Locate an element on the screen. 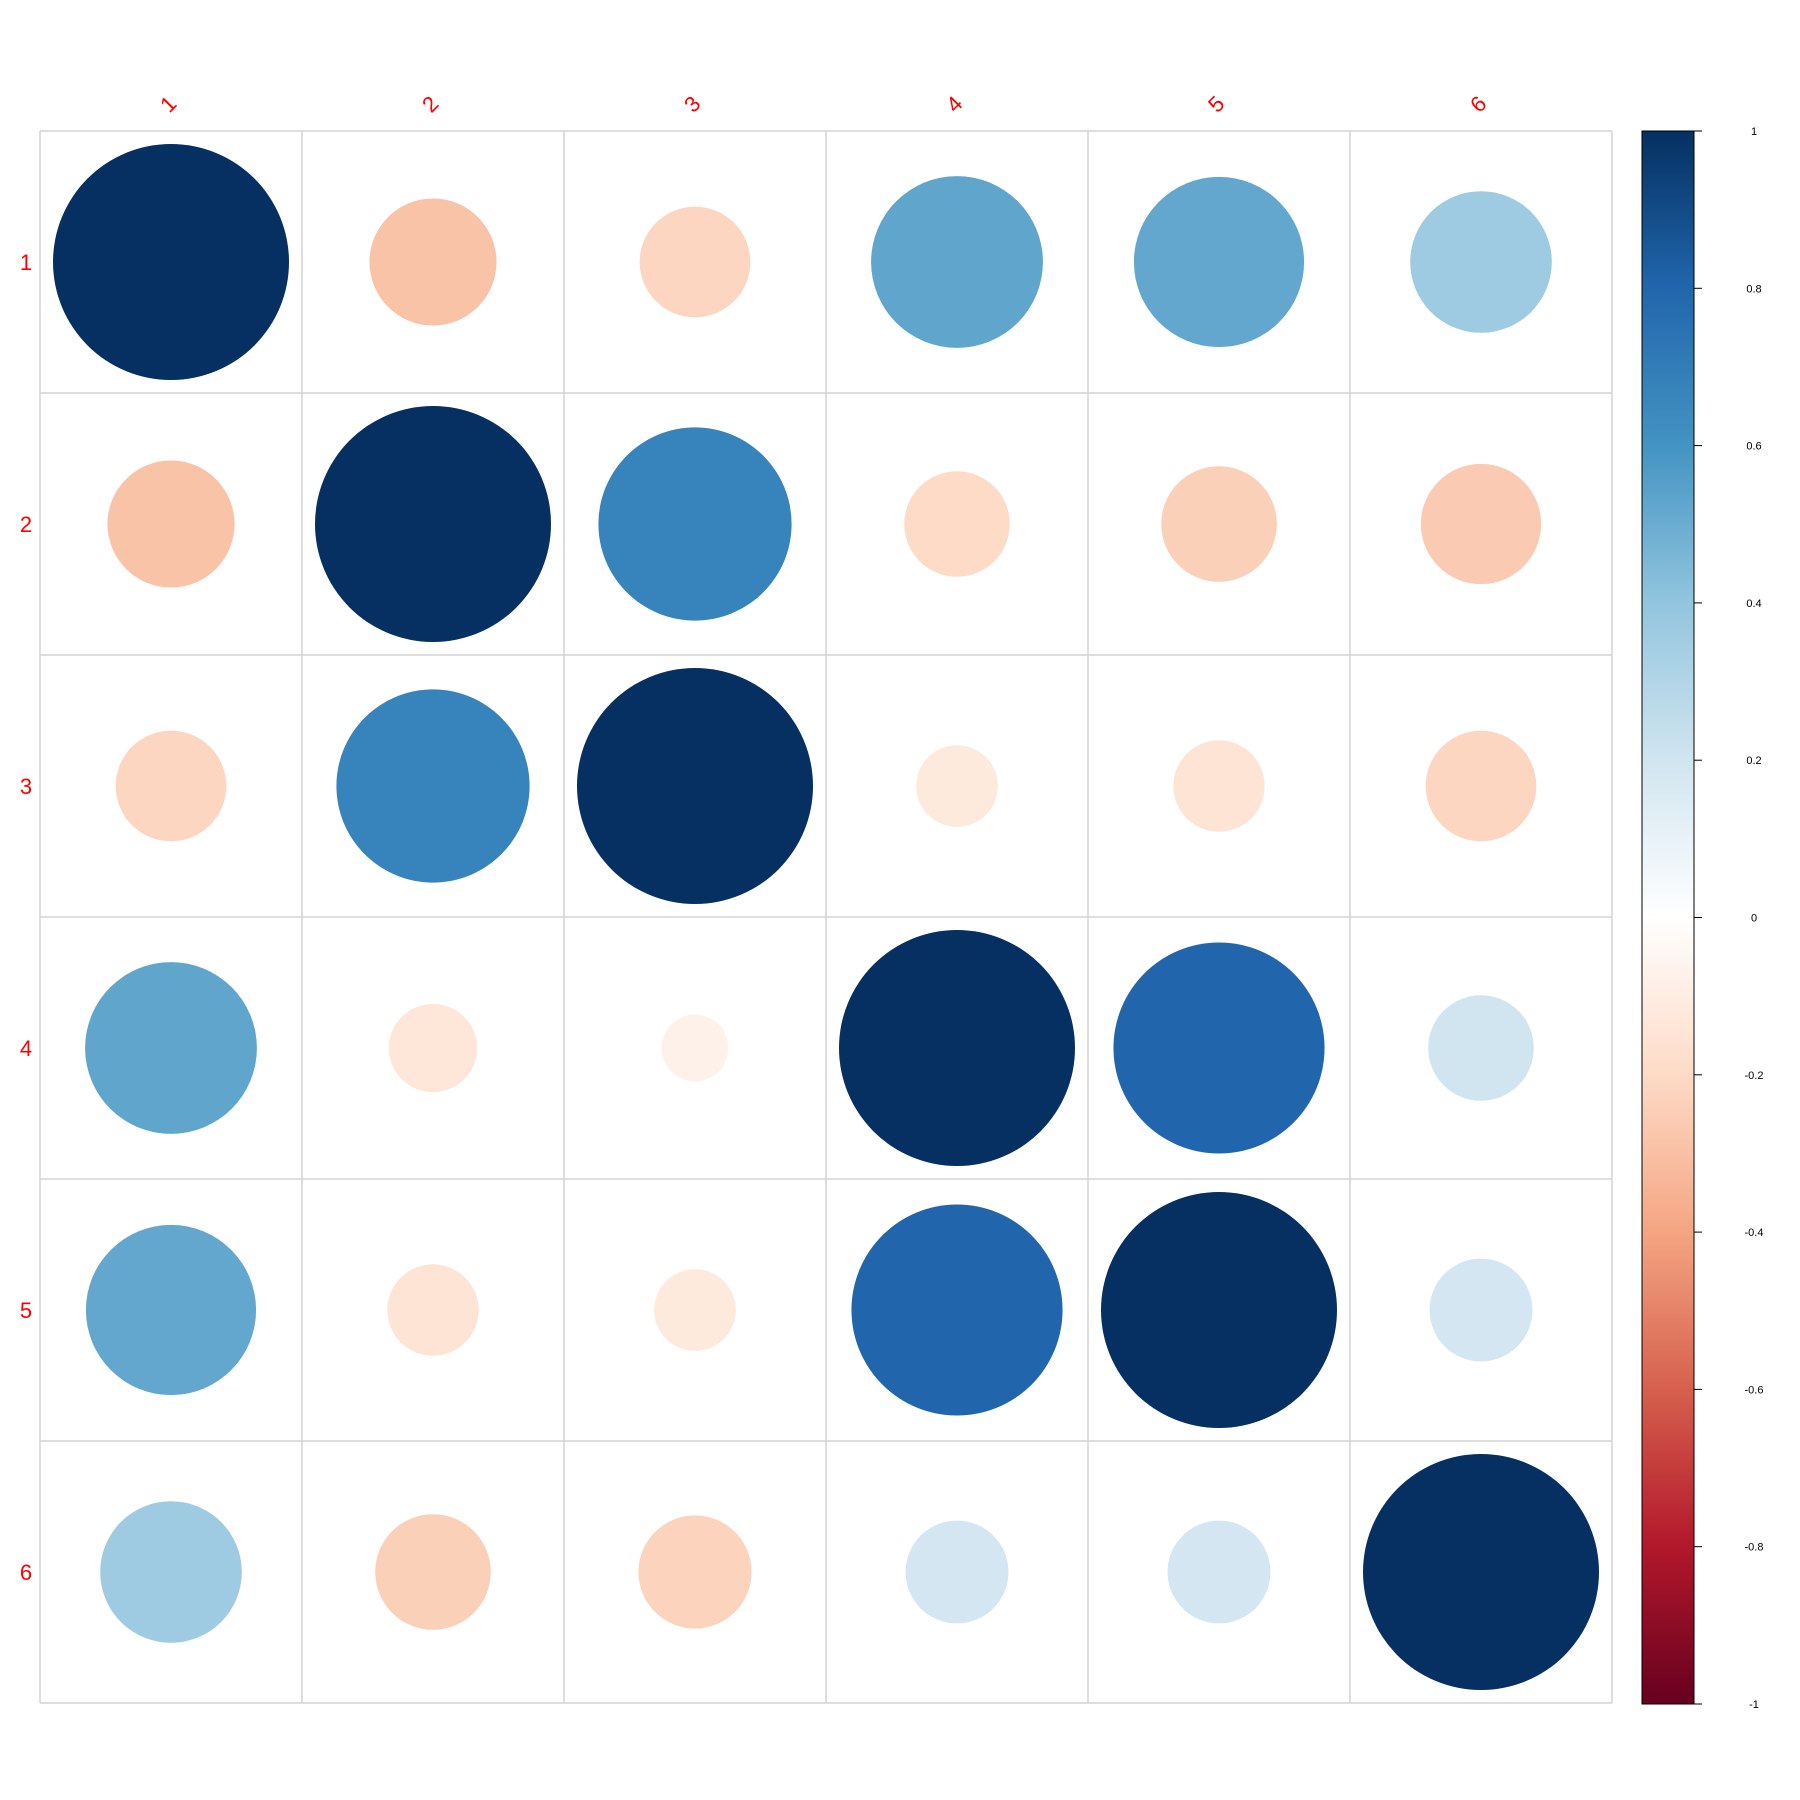  colorbar-tick-label: -0.4 is located at coordinates (1754, 1233).